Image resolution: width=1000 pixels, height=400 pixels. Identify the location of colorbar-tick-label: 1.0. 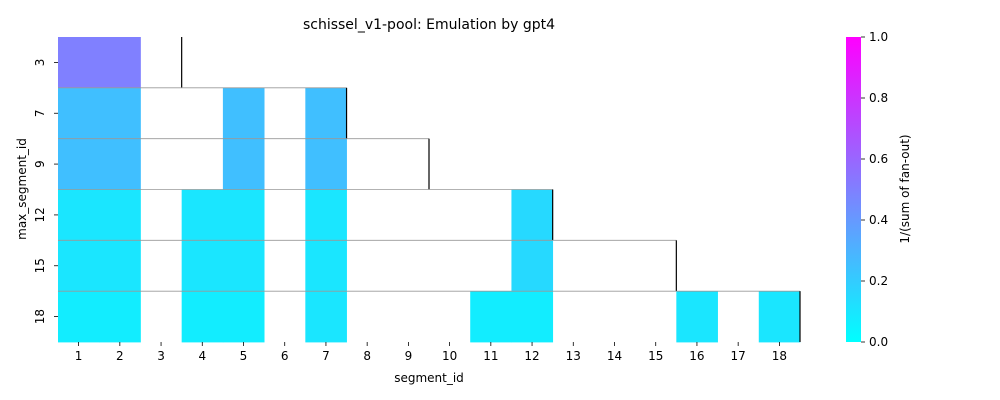
(878, 37).